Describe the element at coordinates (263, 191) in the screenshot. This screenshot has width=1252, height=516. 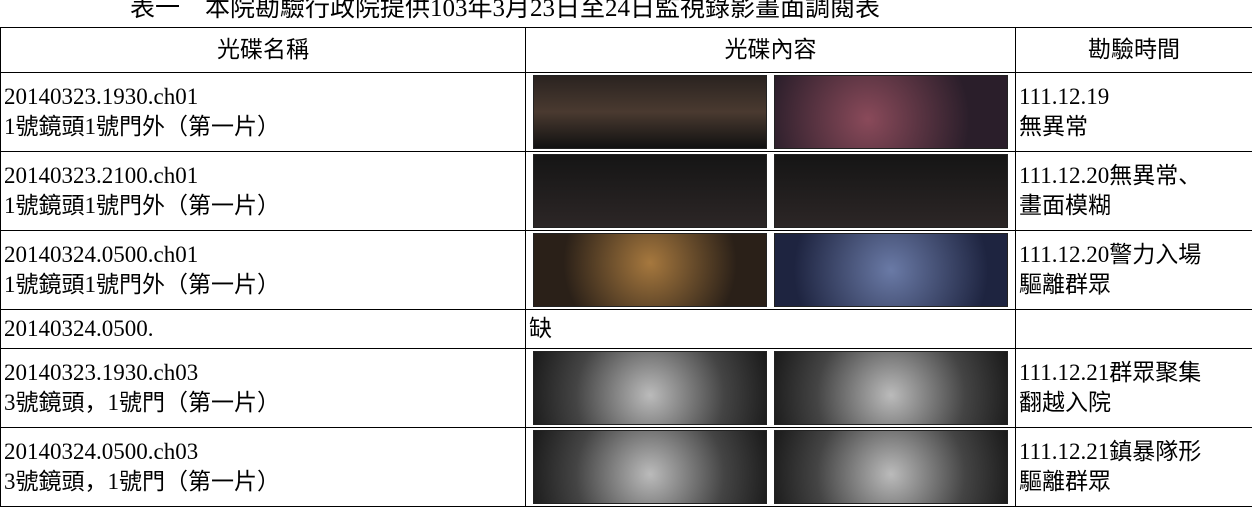
I see `name-cell: 20140323.2100.ch01 1號鏡頭1號門外（第一片）` at that location.